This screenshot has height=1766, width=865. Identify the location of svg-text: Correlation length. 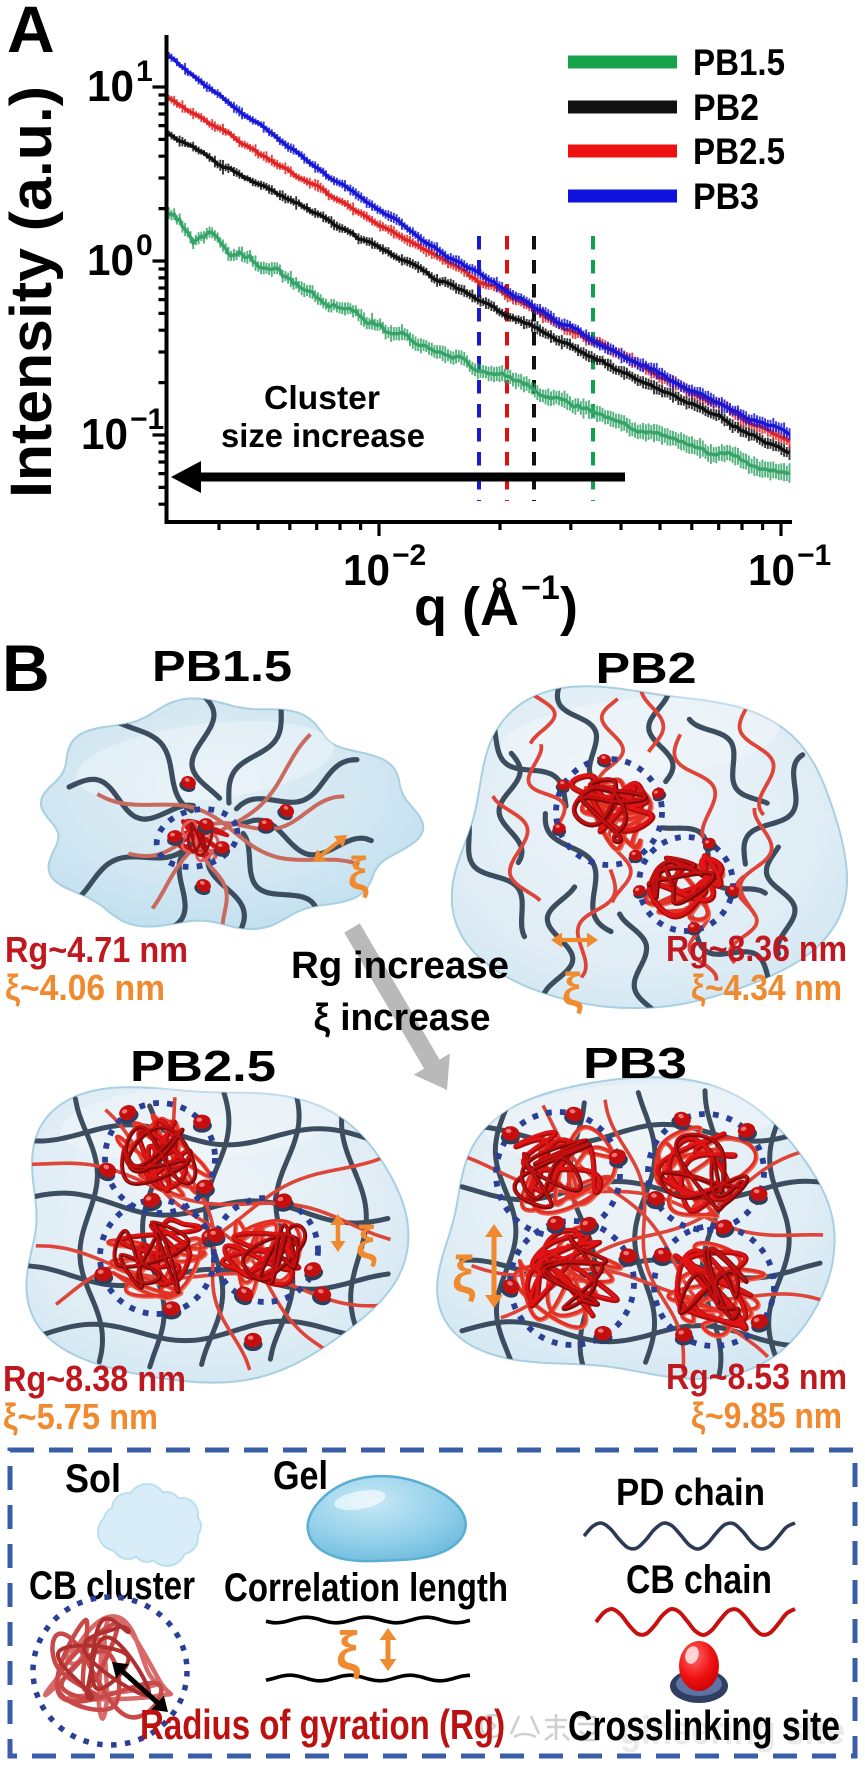
(366, 1588).